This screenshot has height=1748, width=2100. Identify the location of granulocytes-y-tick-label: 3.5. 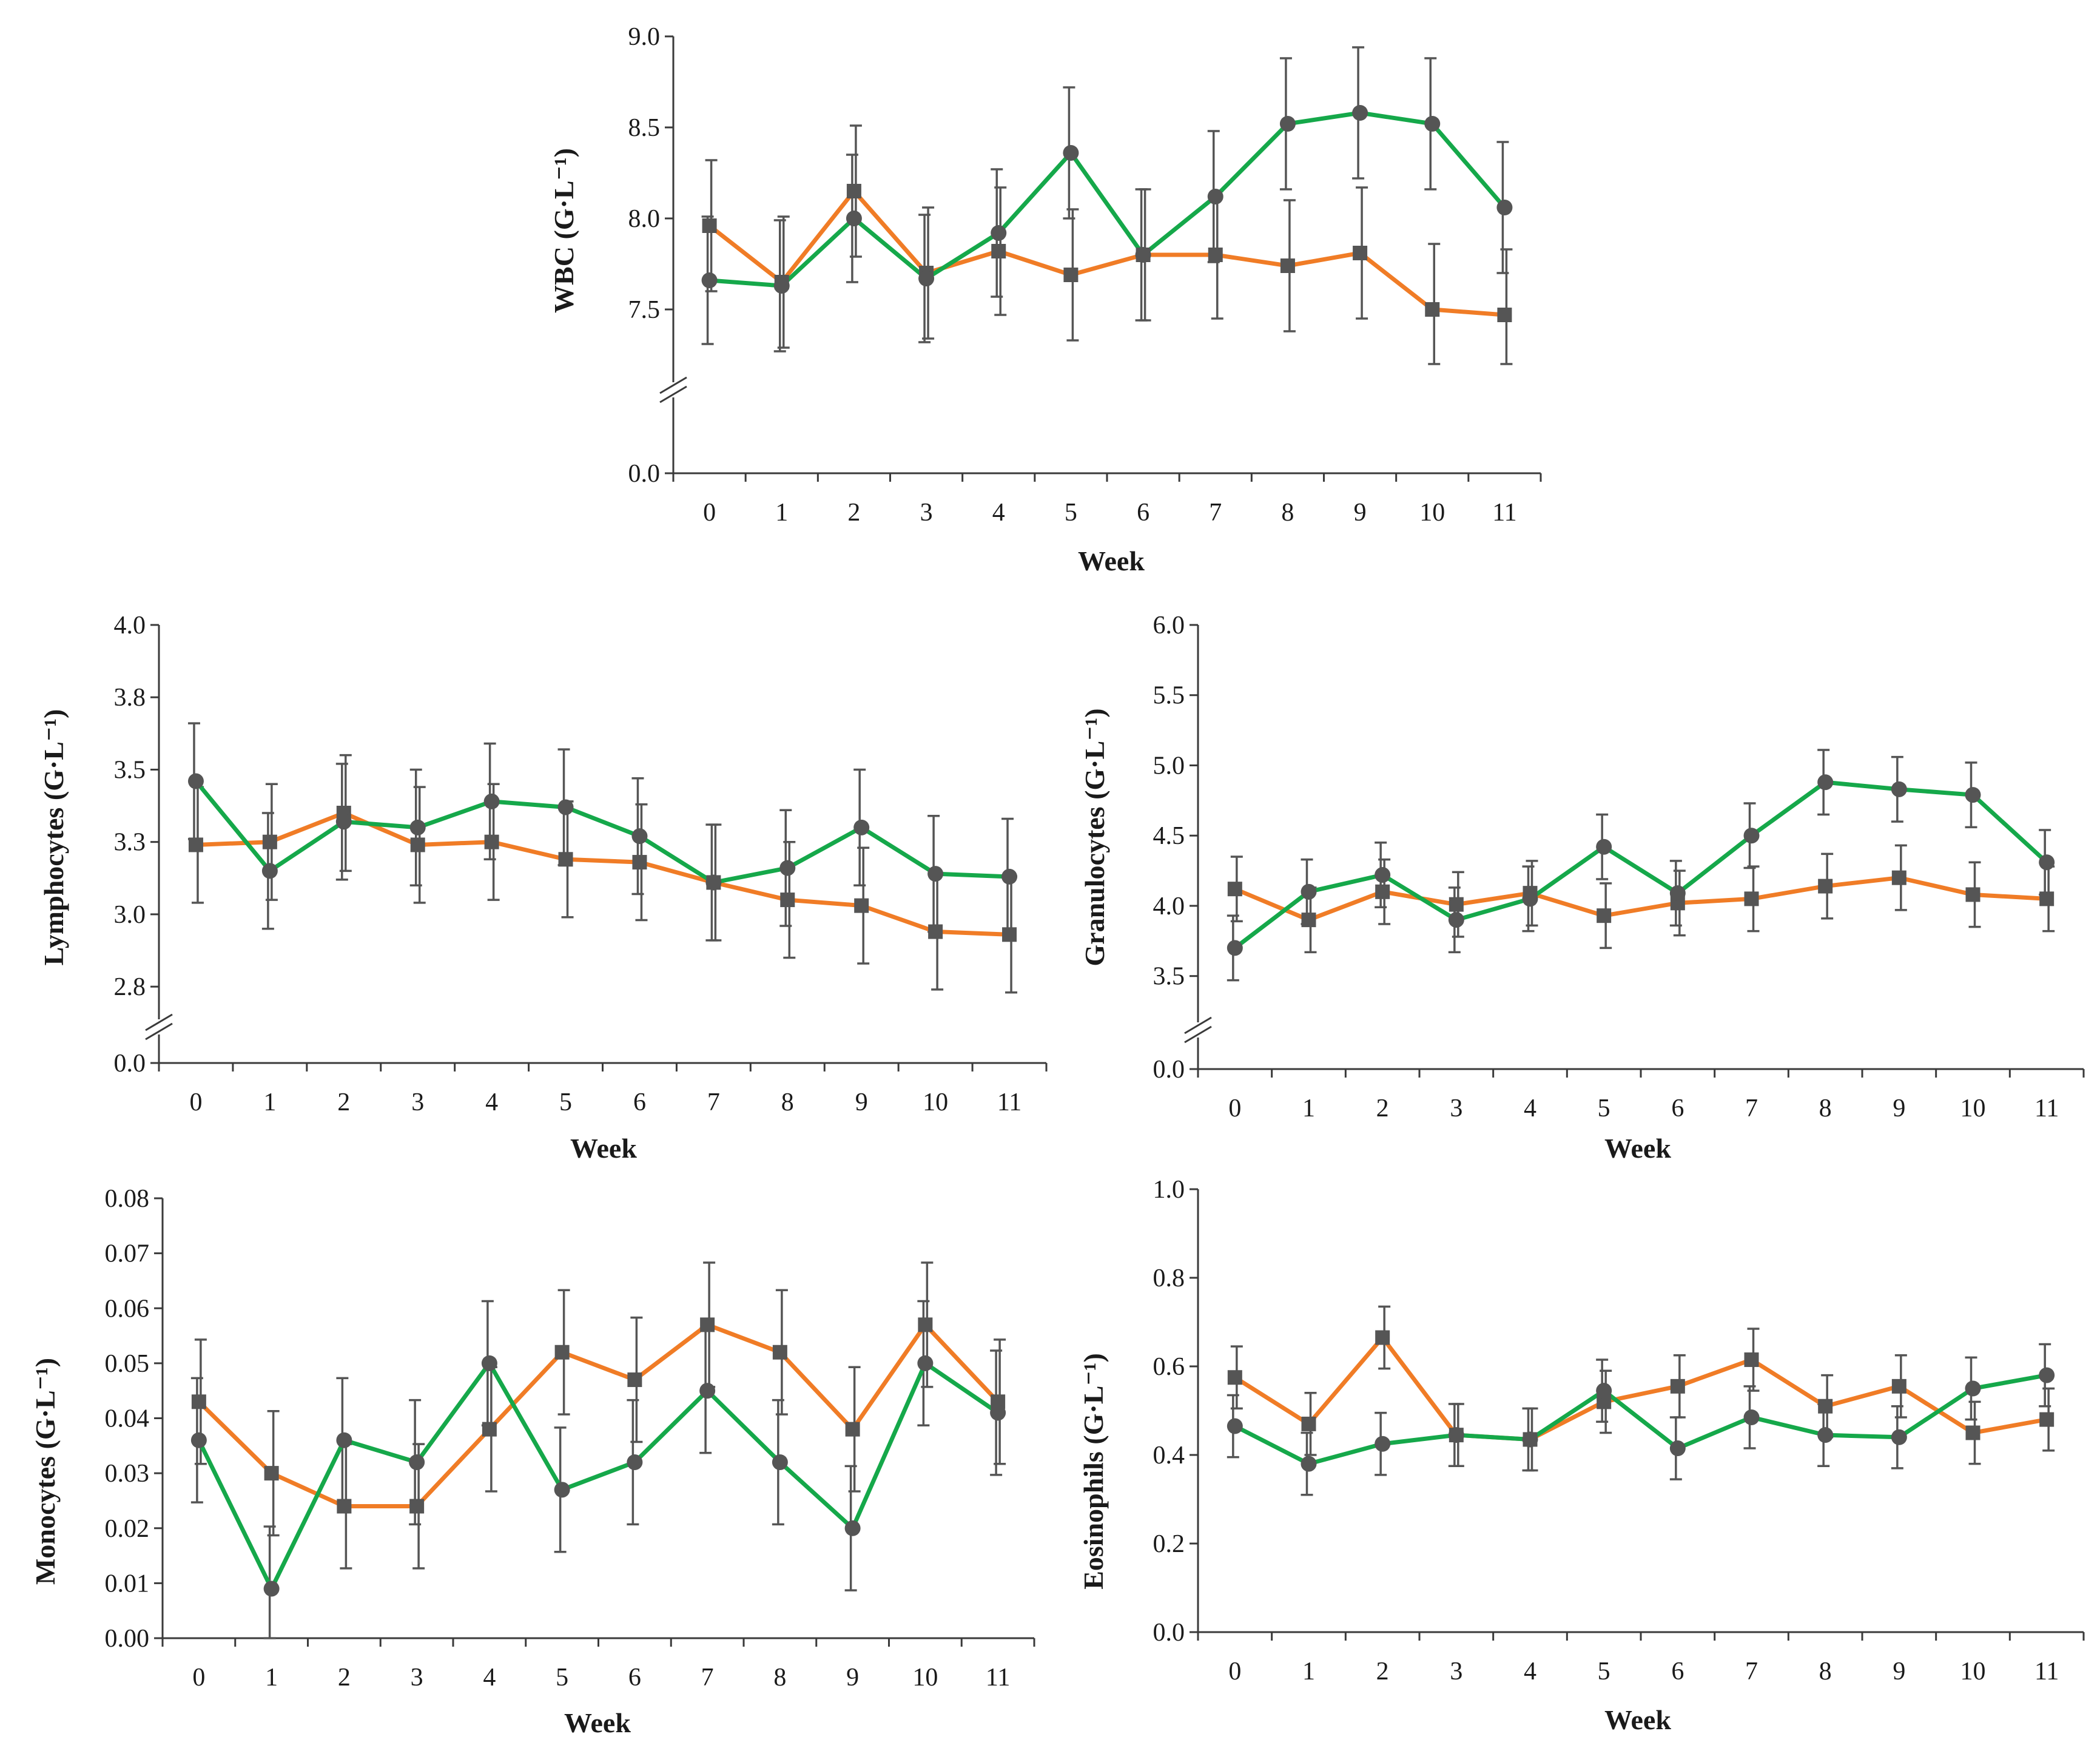
(1169, 977).